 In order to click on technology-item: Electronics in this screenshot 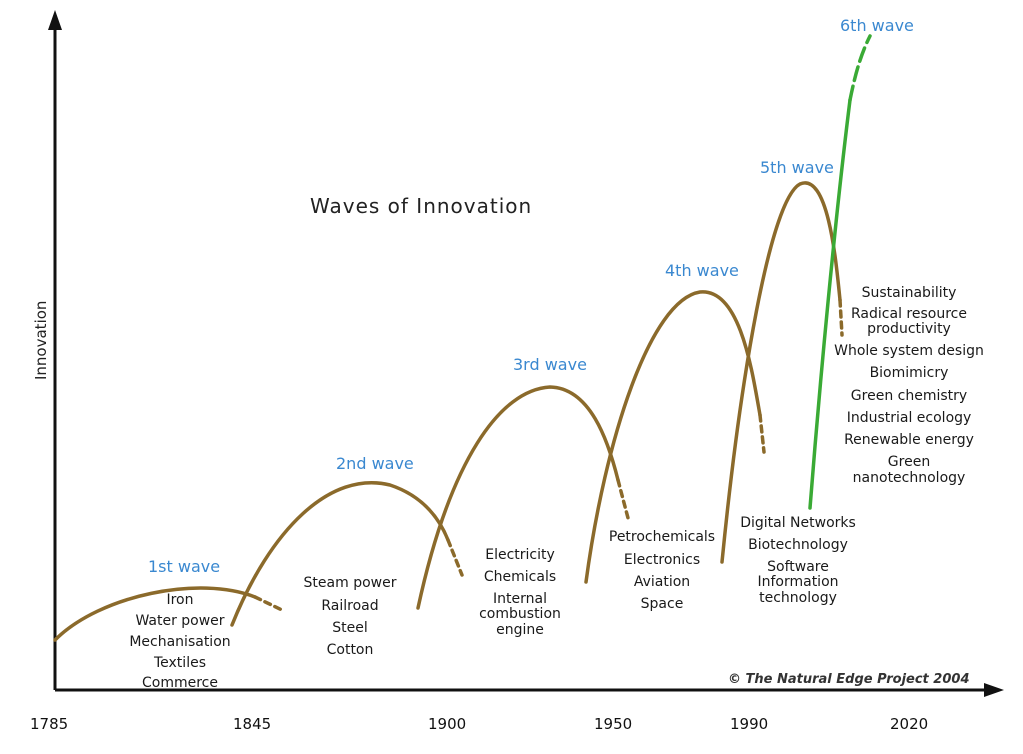, I will do `click(662, 560)`.